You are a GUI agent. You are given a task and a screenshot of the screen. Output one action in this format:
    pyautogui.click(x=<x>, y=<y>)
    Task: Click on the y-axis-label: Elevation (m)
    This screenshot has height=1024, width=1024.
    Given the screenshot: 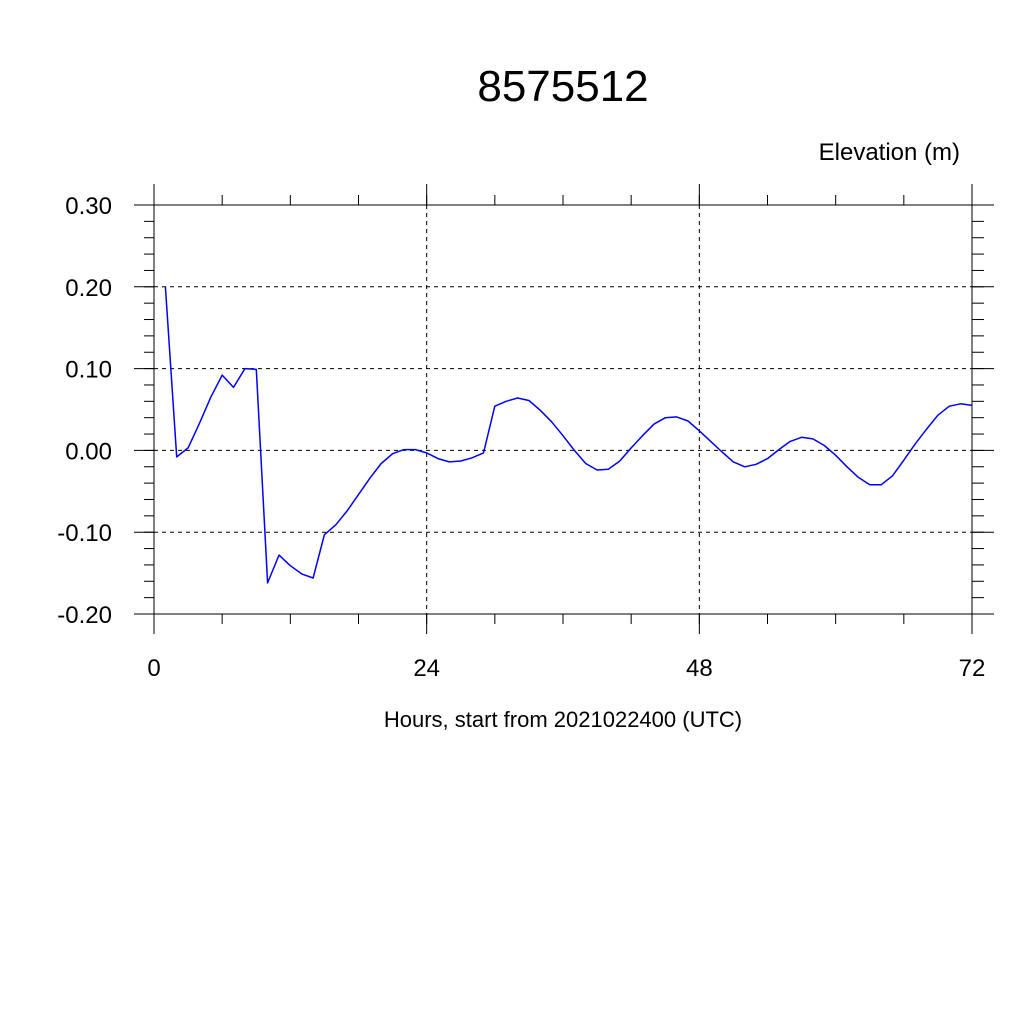 What is the action you would take?
    pyautogui.click(x=889, y=152)
    